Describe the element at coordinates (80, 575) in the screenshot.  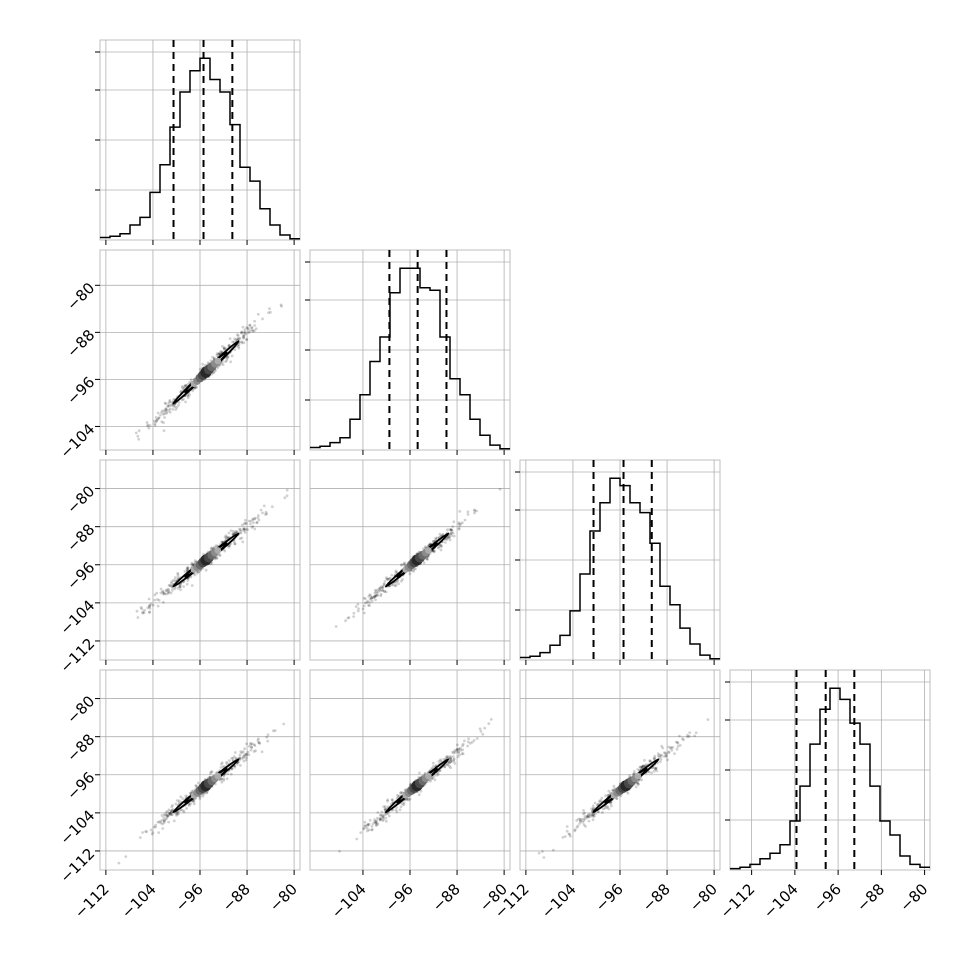
I see `y-tick-label: −96` at that location.